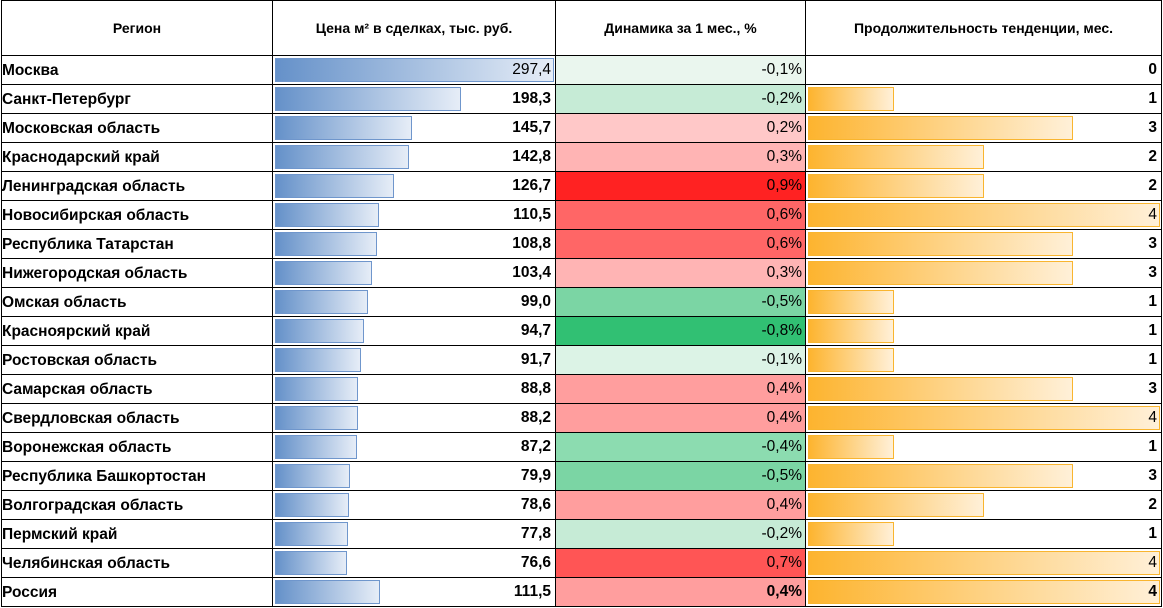 The height and width of the screenshot is (608, 1163). Describe the element at coordinates (414, 505) in the screenshot. I see `price-cell: 78,6` at that location.